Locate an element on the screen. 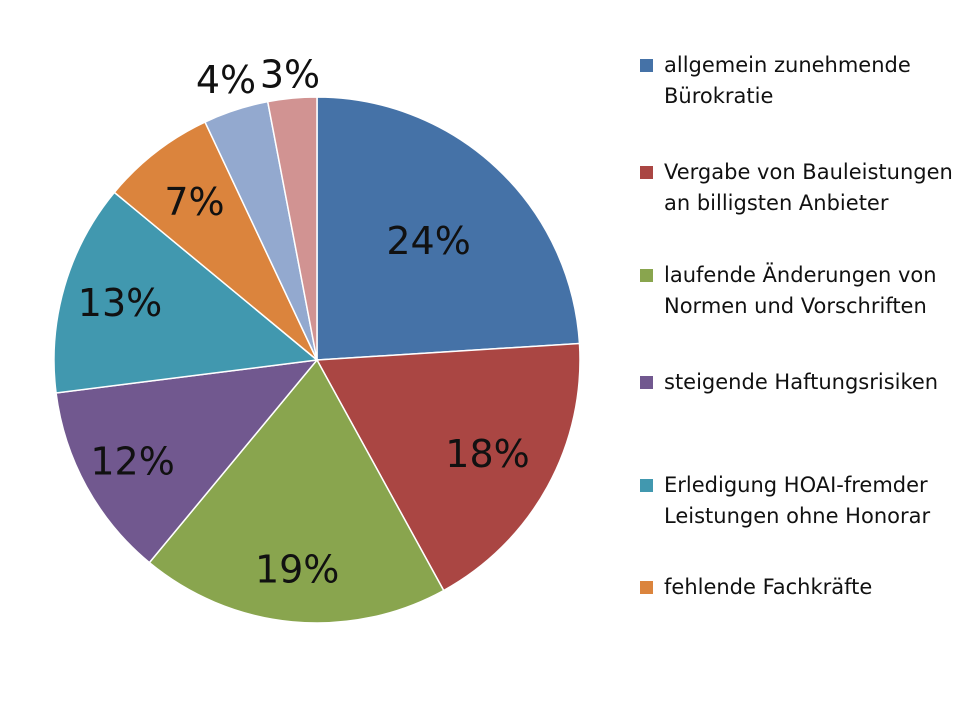 The height and width of the screenshot is (720, 960). legend-item: steigende Haftungsrisiken is located at coordinates (797, 382).